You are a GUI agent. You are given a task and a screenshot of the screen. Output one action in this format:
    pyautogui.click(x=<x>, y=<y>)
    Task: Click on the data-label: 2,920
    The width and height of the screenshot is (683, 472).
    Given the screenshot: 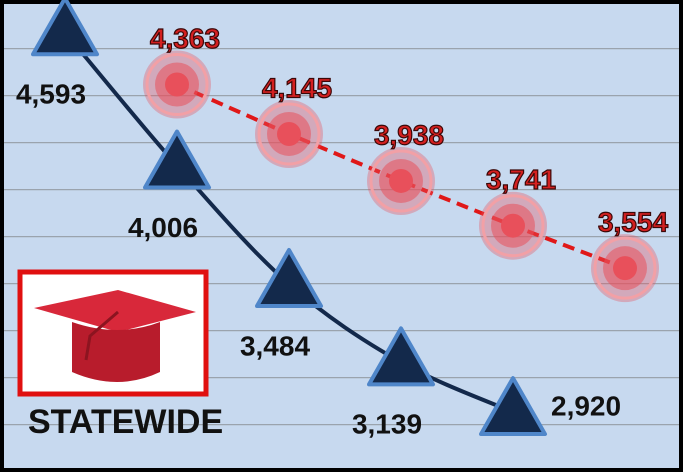 What is the action you would take?
    pyautogui.click(x=586, y=405)
    